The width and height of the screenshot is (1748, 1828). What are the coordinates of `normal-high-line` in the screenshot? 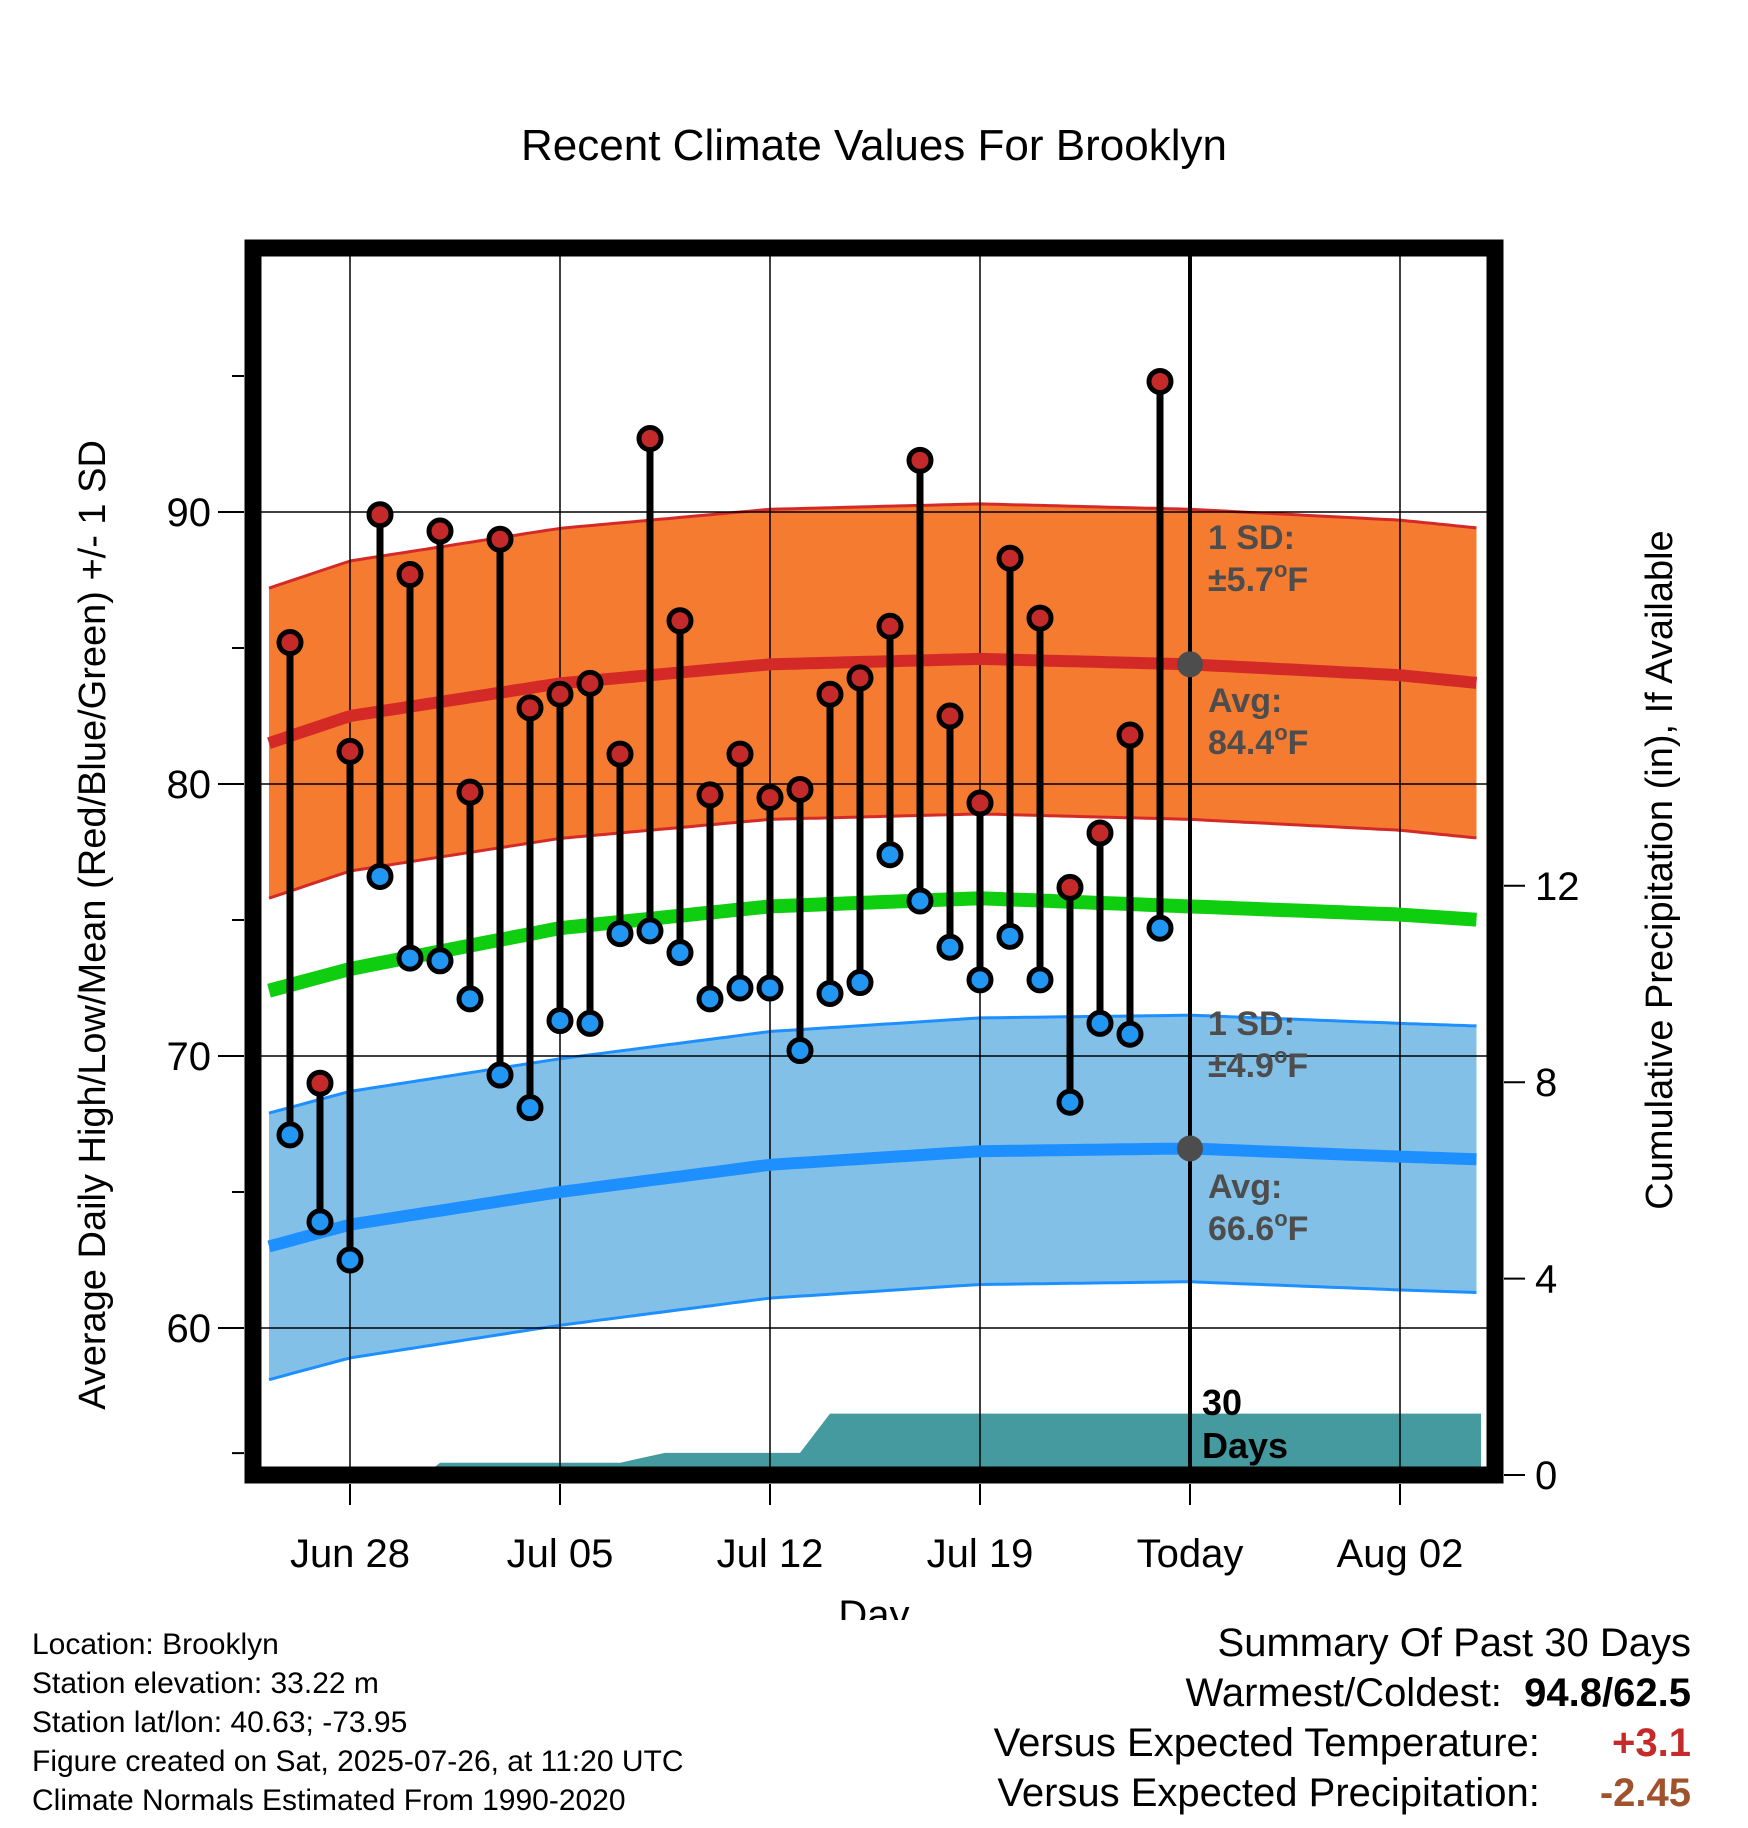 It's located at (872, 700).